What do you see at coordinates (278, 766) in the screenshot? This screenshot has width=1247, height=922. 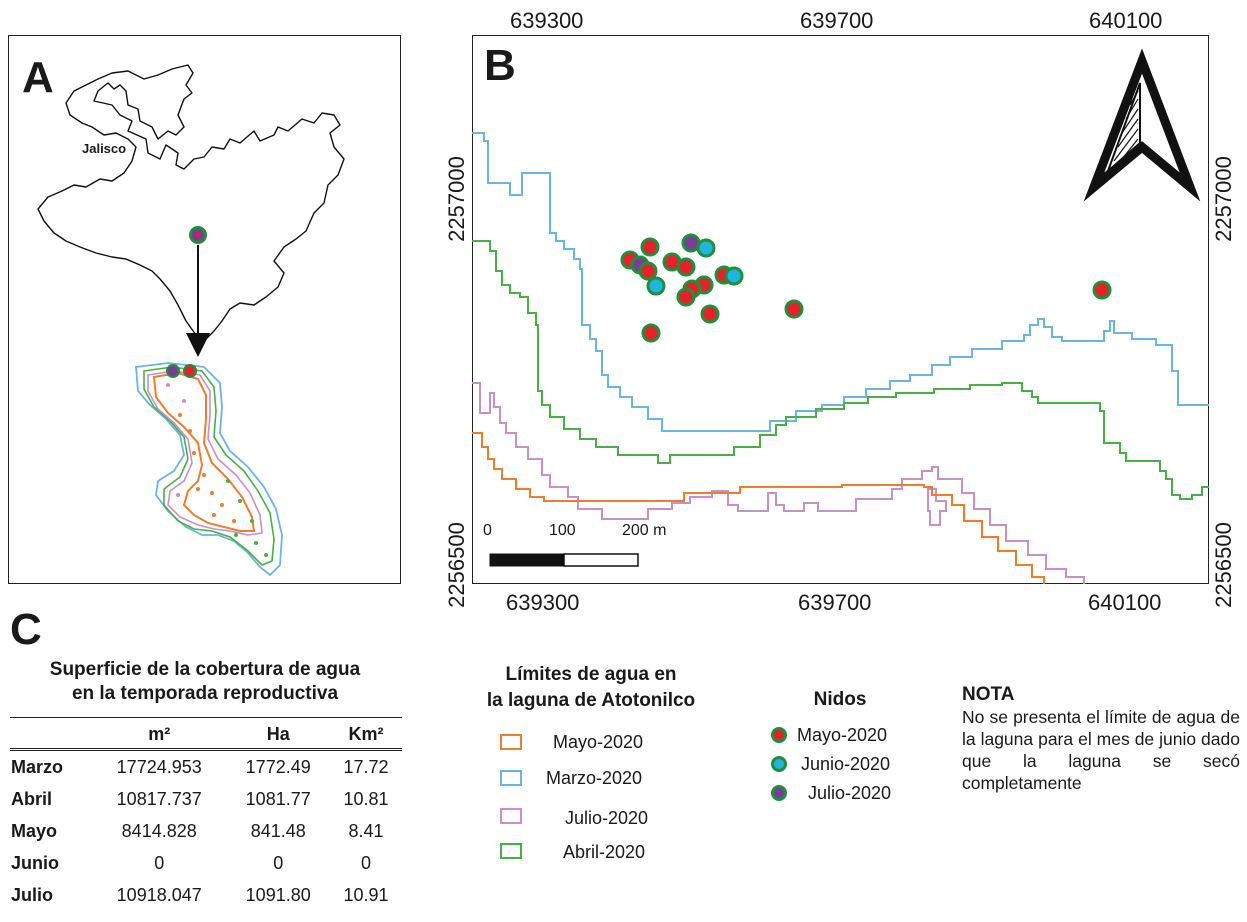 I see `table-cell: 1772.49` at bounding box center [278, 766].